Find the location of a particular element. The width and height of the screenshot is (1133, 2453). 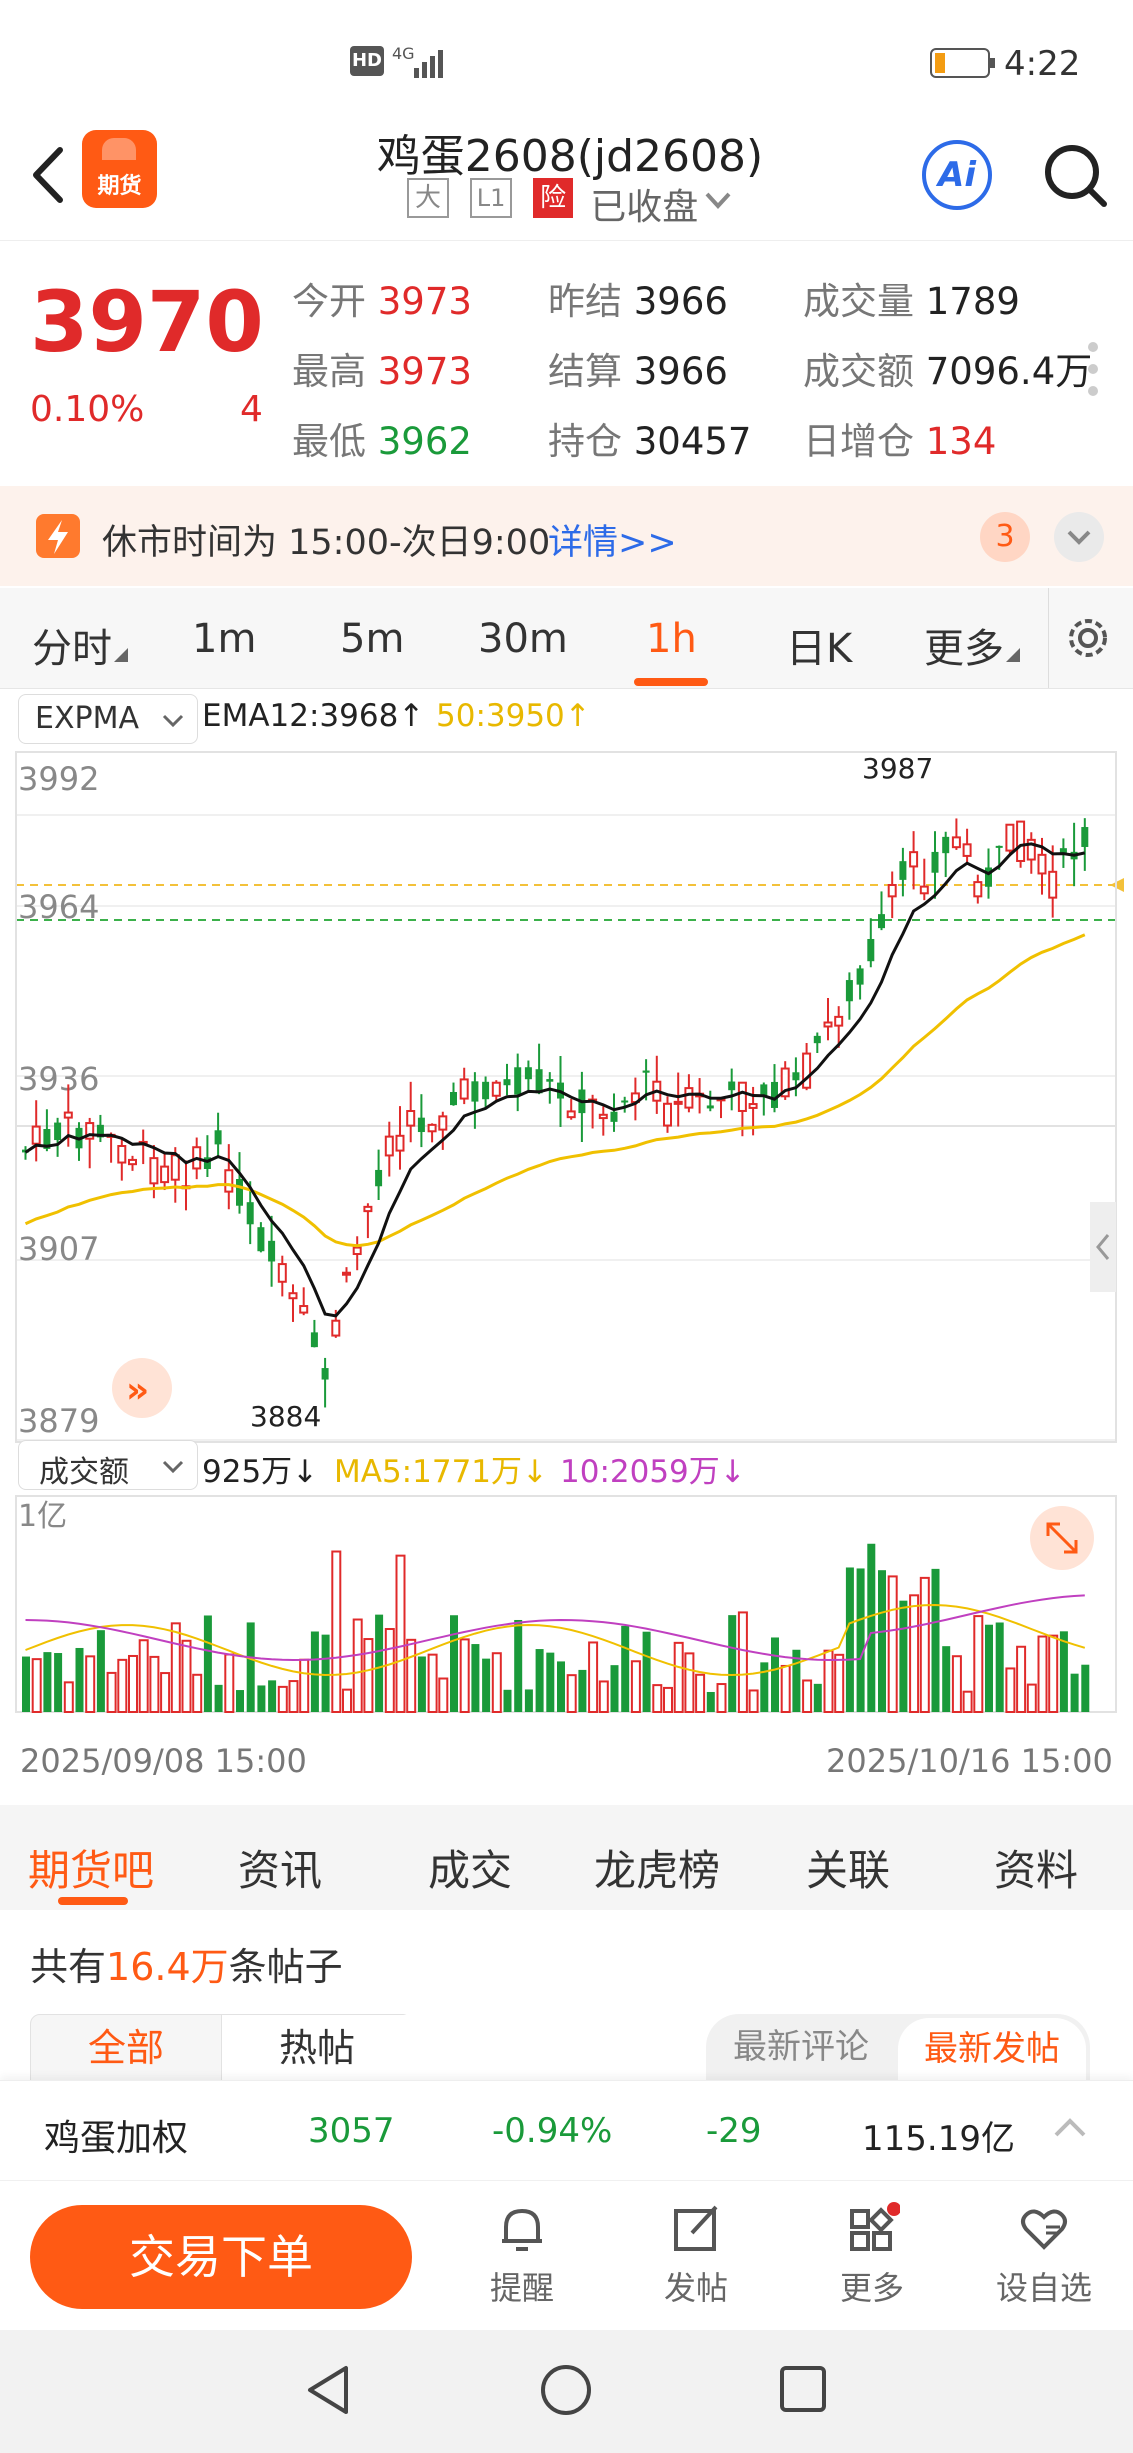

weighted-ticker: 鸡蛋加权 3057 -0.94% -29 115.19亿 is located at coordinates (566, 2130).